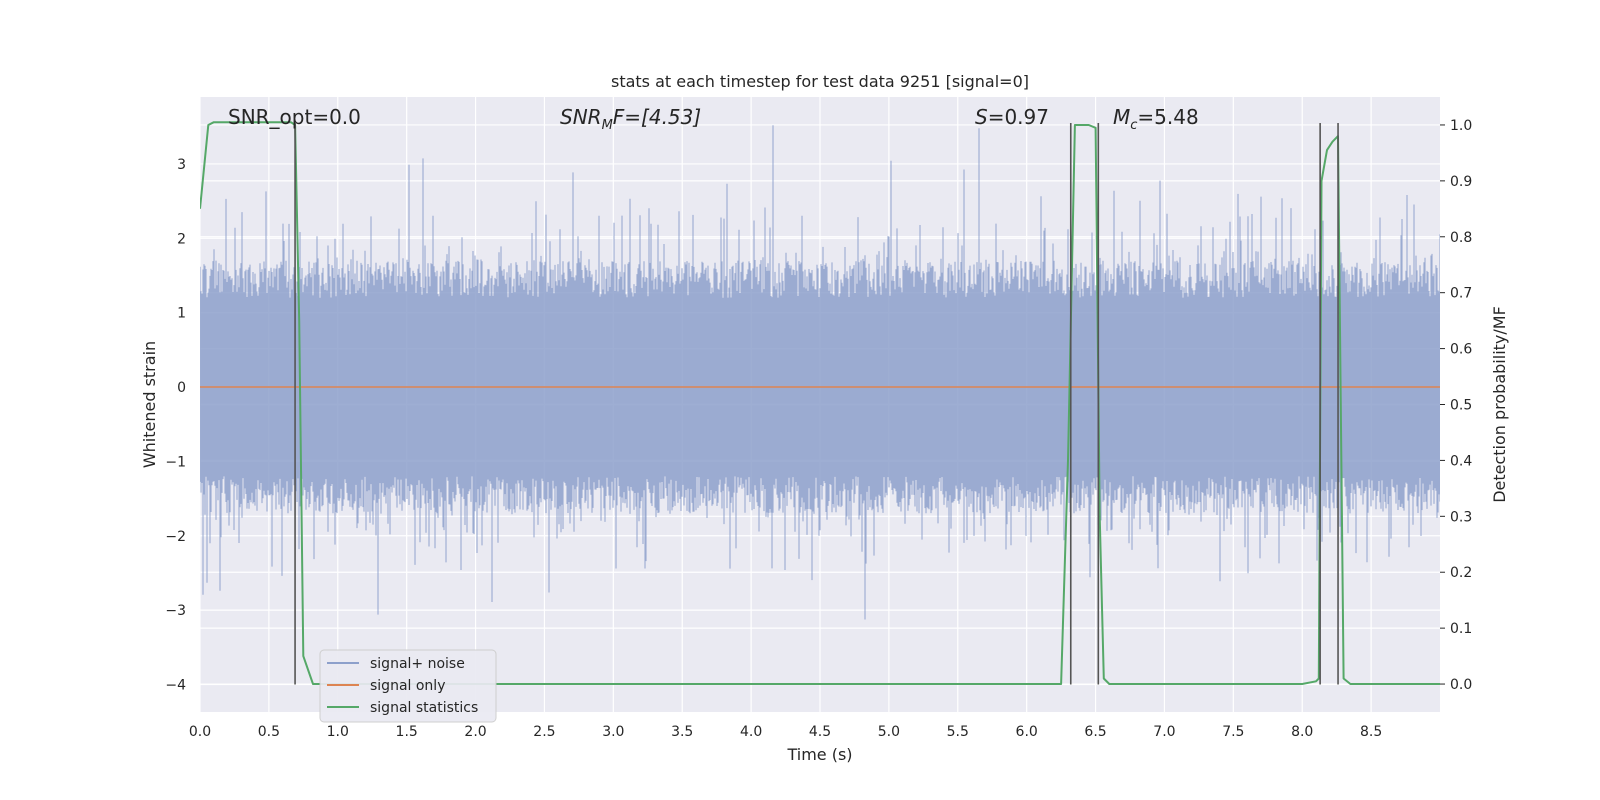  I want to click on y-right-tick-label: 0.6, so click(1461, 350).